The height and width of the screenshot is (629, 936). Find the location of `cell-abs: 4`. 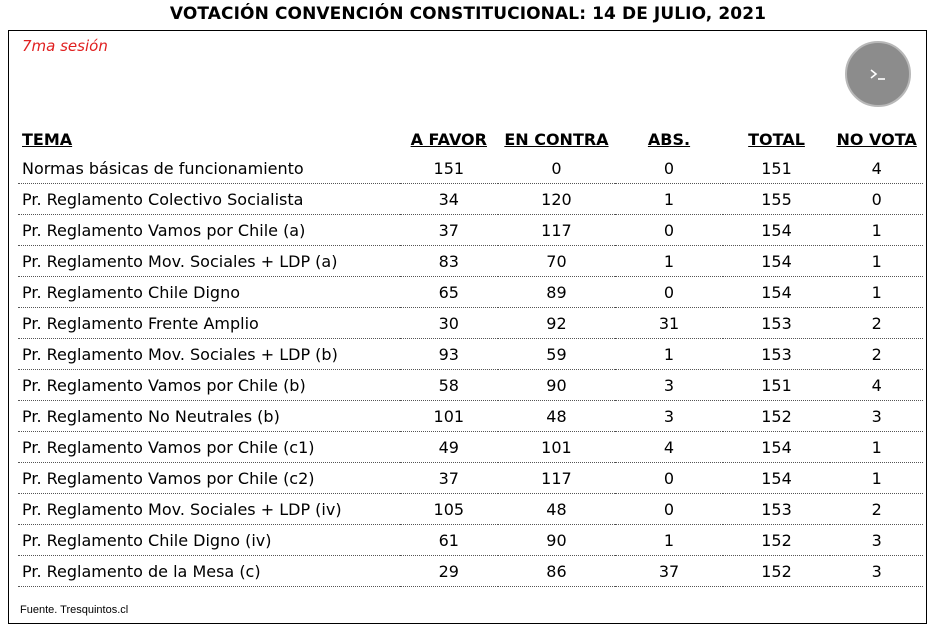

cell-abs: 4 is located at coordinates (669, 447).